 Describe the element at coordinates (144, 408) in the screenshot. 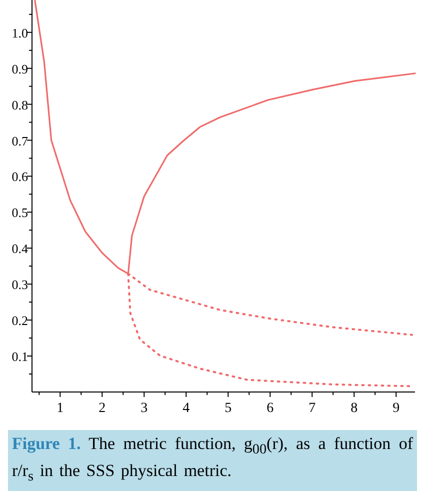

I see `x-tick-label: 3` at that location.